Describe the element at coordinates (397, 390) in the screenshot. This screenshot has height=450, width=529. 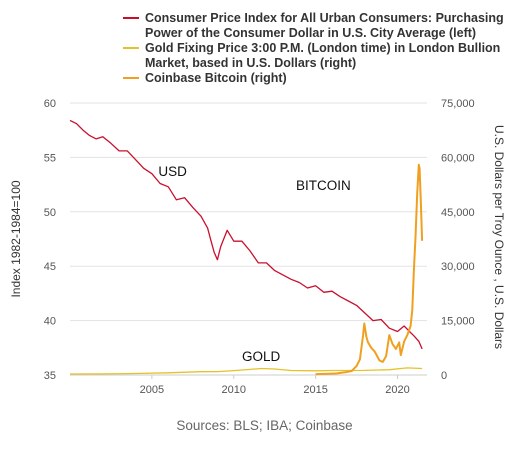
I see `x-tick-label: 2020` at that location.